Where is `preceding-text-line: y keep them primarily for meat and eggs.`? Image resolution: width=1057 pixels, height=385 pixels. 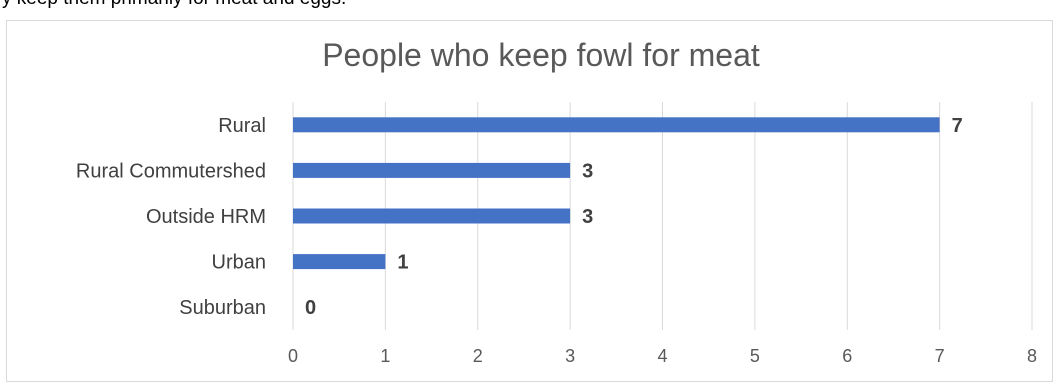
preceding-text-line: y keep them primarily for meat and eggs. is located at coordinates (174, 5).